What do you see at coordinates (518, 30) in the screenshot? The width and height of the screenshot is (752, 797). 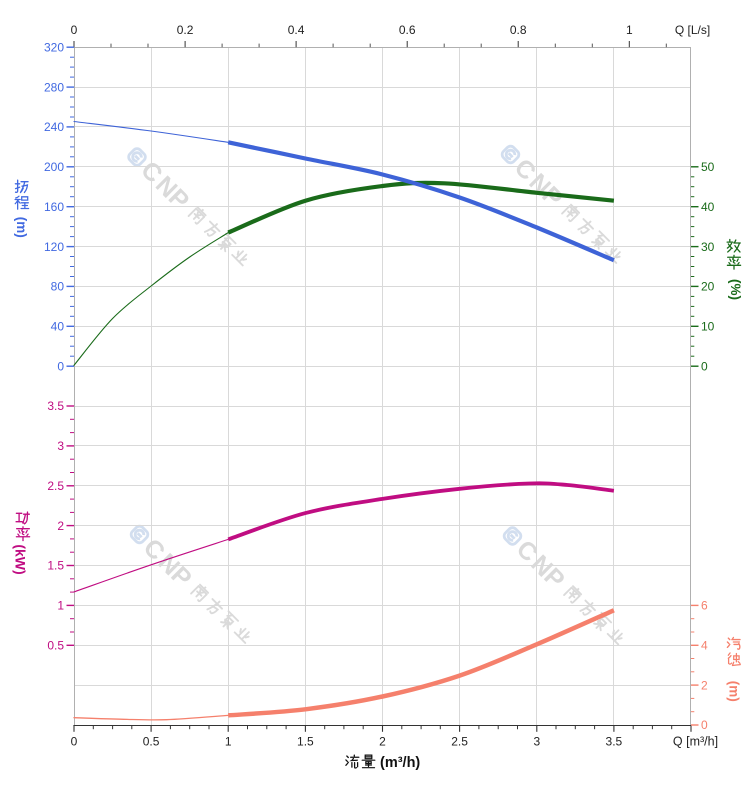 I see `svg-text: 0.8` at bounding box center [518, 30].